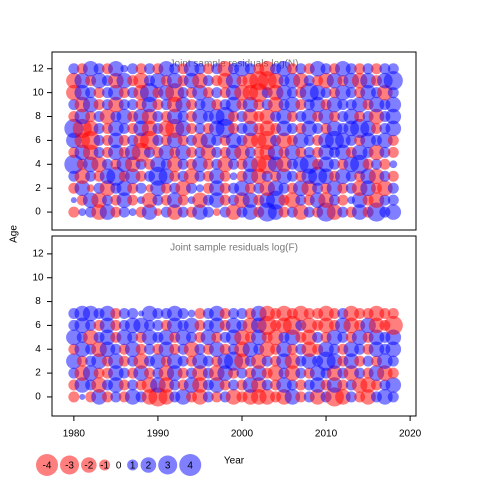 The image size is (480, 485). I want to click on x-tick-label: 1990, so click(158, 434).